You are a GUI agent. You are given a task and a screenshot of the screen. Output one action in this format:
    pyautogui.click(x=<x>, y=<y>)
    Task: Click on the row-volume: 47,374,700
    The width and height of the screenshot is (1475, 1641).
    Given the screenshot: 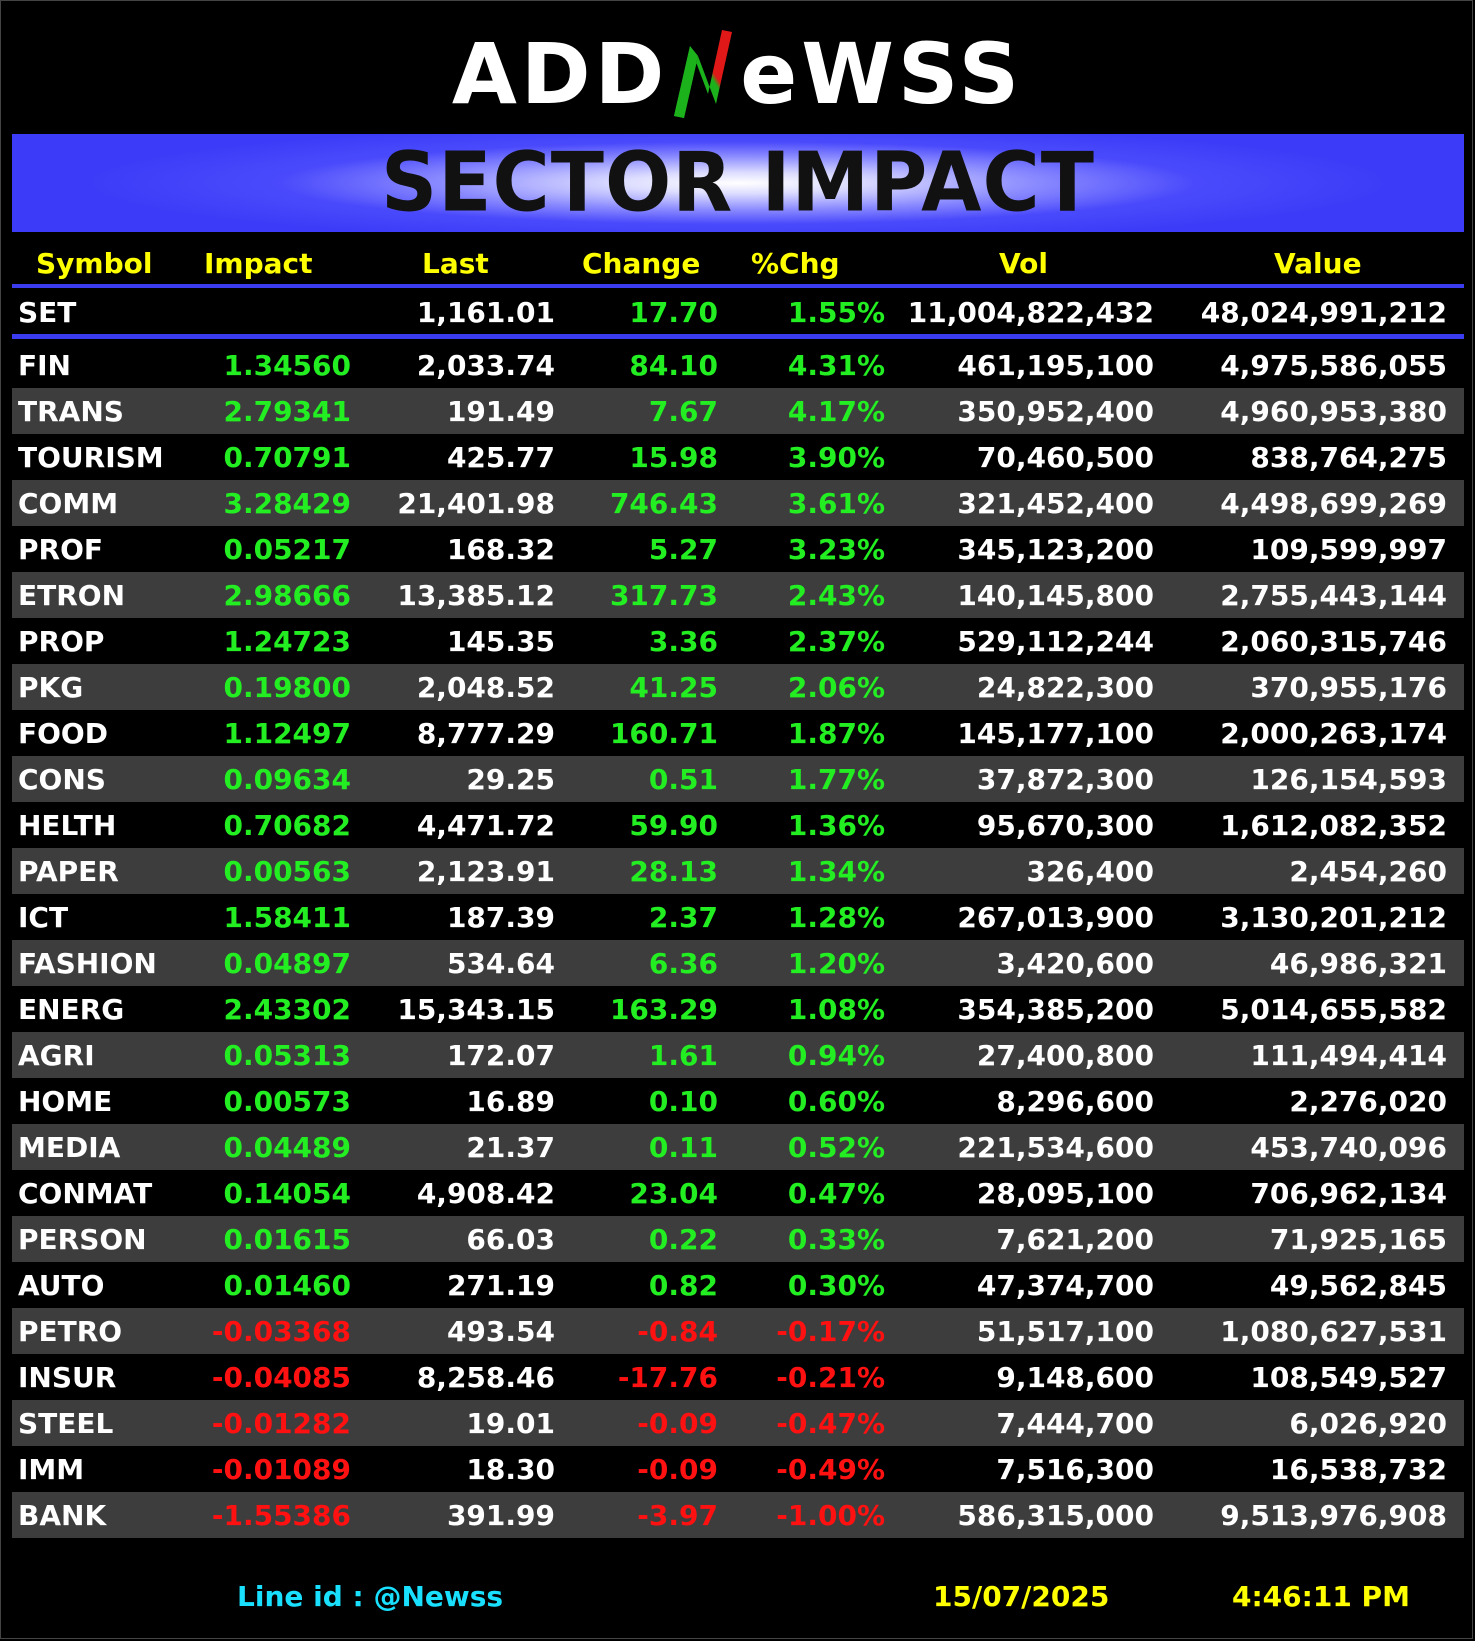 What is the action you would take?
    pyautogui.click(x=1065, y=1285)
    